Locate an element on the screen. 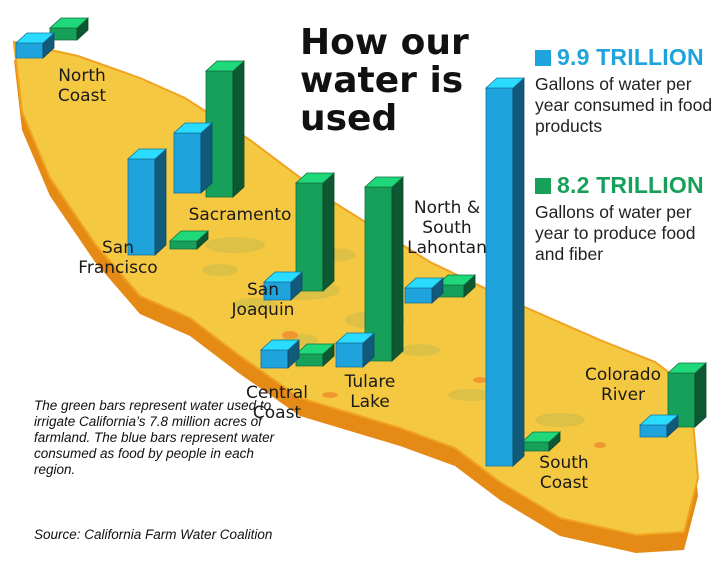  bar-green-north-coast is located at coordinates (69, 29).